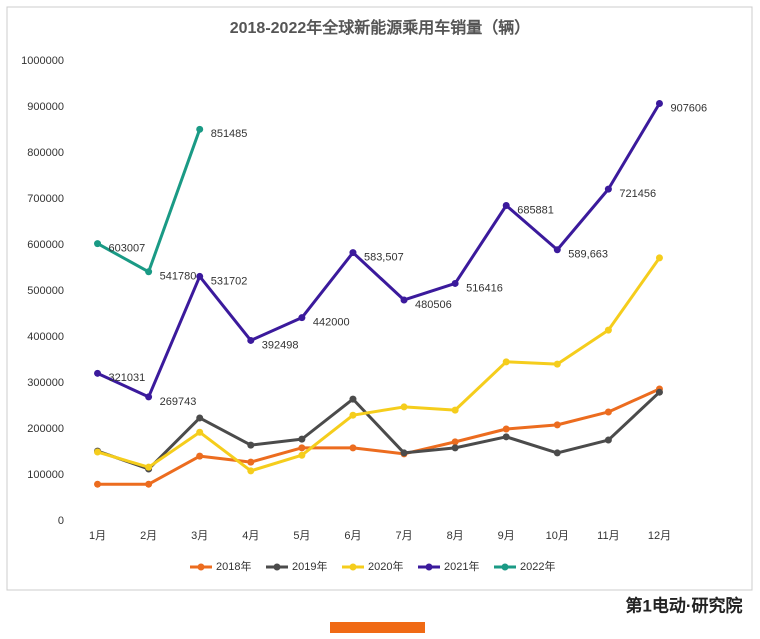 The height and width of the screenshot is (639, 760). I want to click on data-label: 531702, so click(229, 281).